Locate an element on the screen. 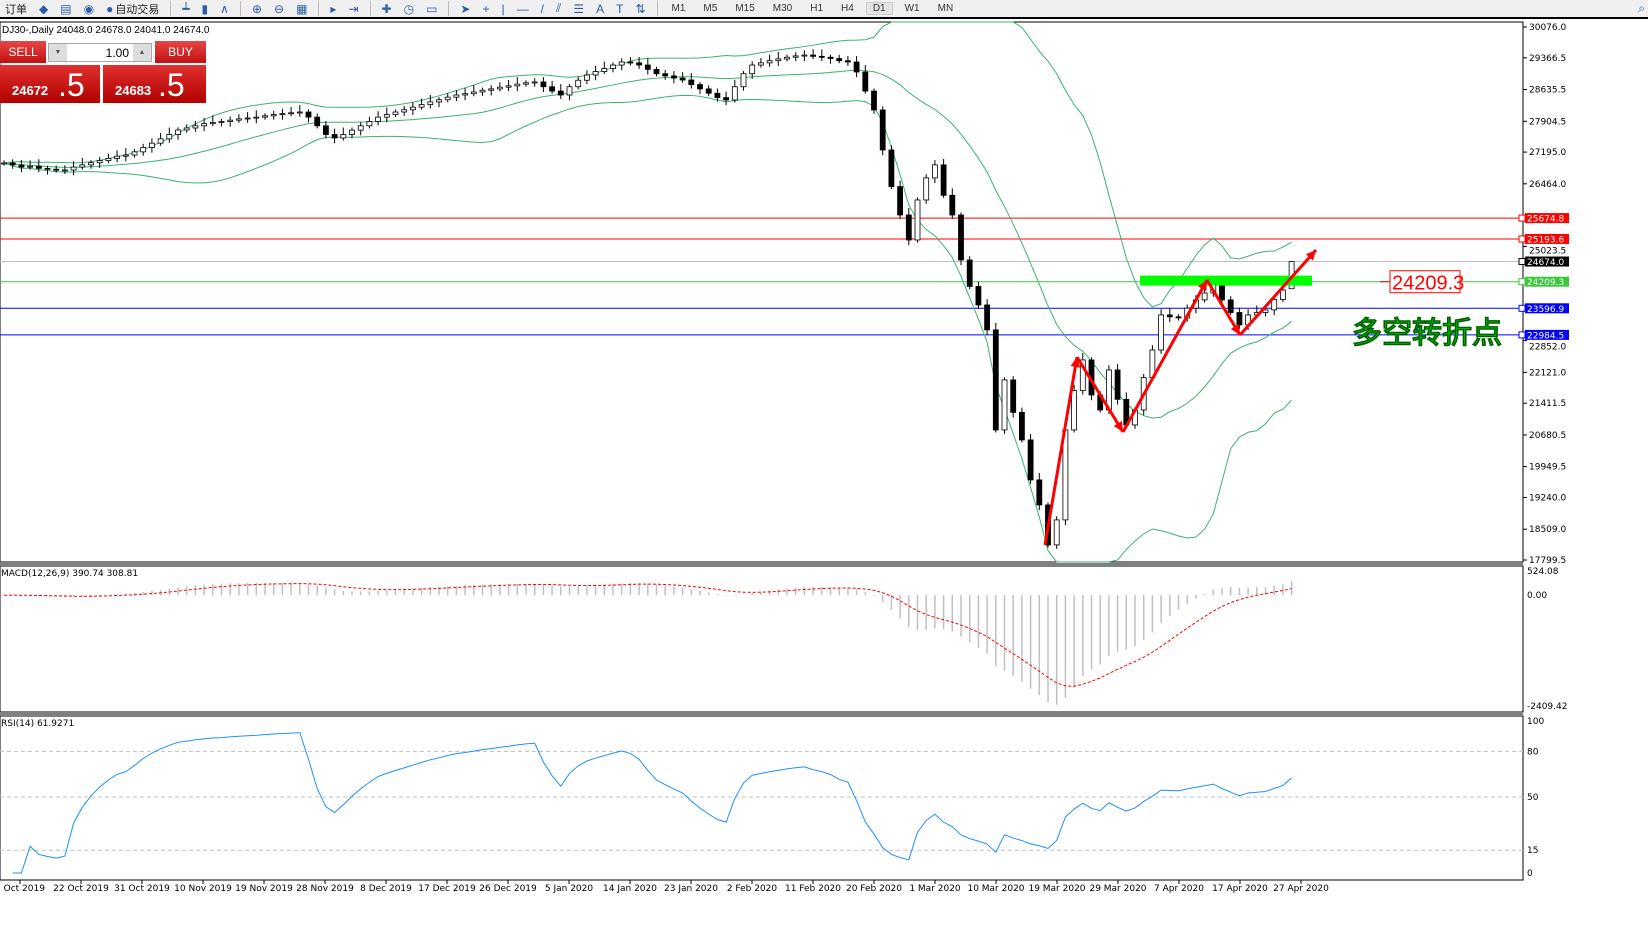  equidistant-channel-icon: ⫽ is located at coordinates (558, 8).